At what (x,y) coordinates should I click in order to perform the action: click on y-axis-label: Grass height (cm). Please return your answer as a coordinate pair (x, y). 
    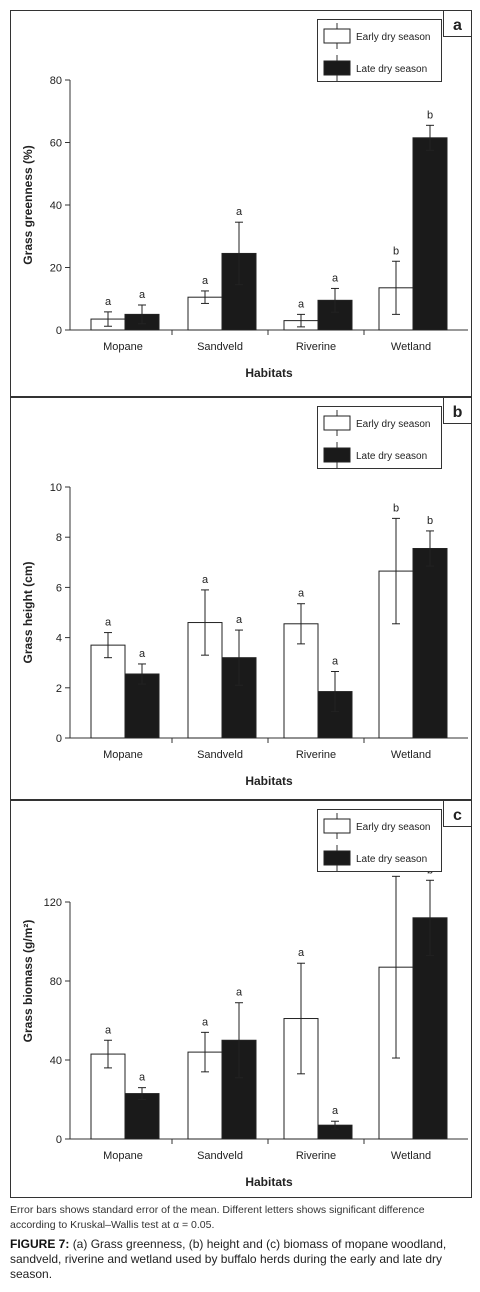
    Looking at the image, I should click on (28, 612).